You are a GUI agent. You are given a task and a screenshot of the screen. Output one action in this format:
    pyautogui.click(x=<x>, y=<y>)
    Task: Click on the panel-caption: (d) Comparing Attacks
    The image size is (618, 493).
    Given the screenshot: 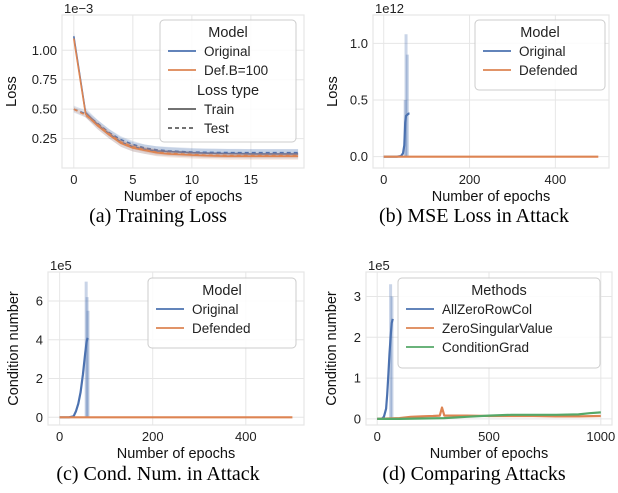 What is the action you would take?
    pyautogui.click(x=474, y=474)
    